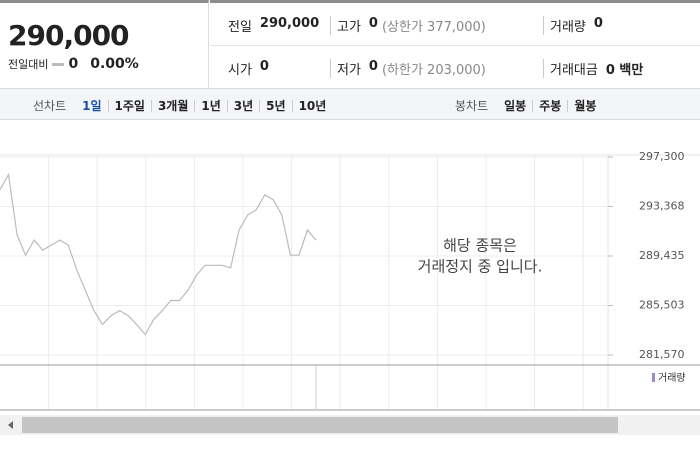  Describe the element at coordinates (480, 246) in the screenshot. I see `halt-notice: 해당 종목은` at that location.